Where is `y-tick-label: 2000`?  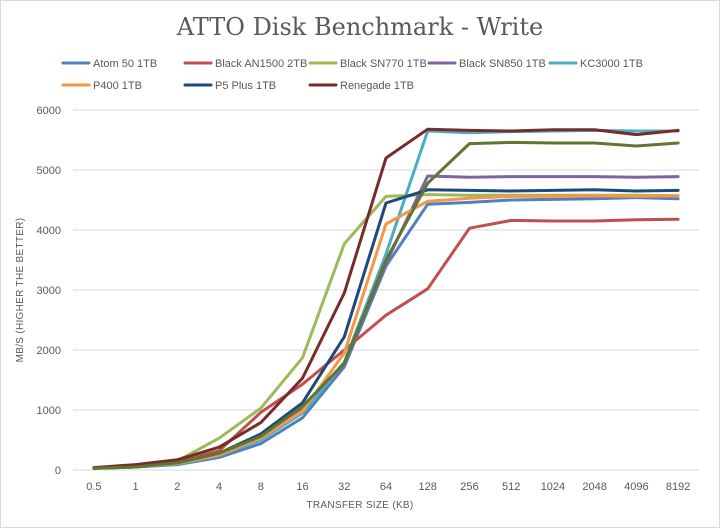
y-tick-label: 2000 is located at coordinates (49, 351).